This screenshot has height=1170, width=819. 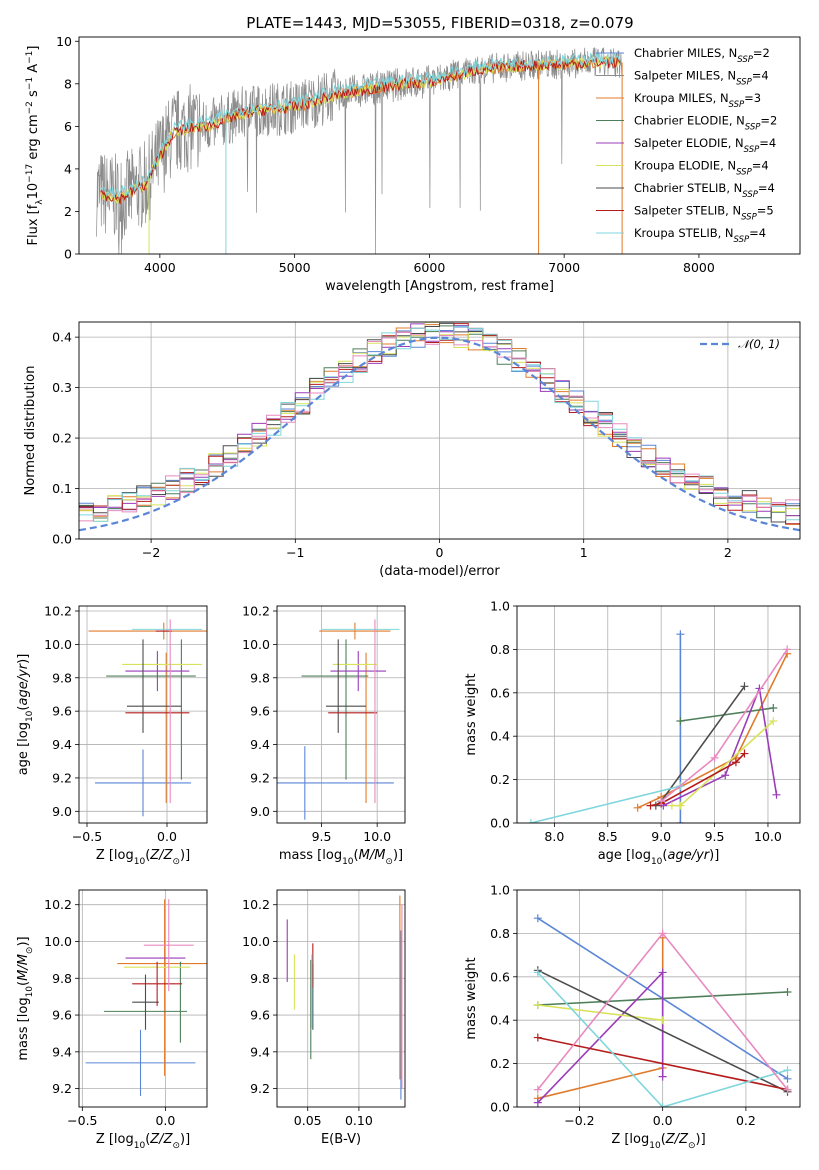 I want to click on x-tick-label: −0.5, so click(x=82, y=1120).